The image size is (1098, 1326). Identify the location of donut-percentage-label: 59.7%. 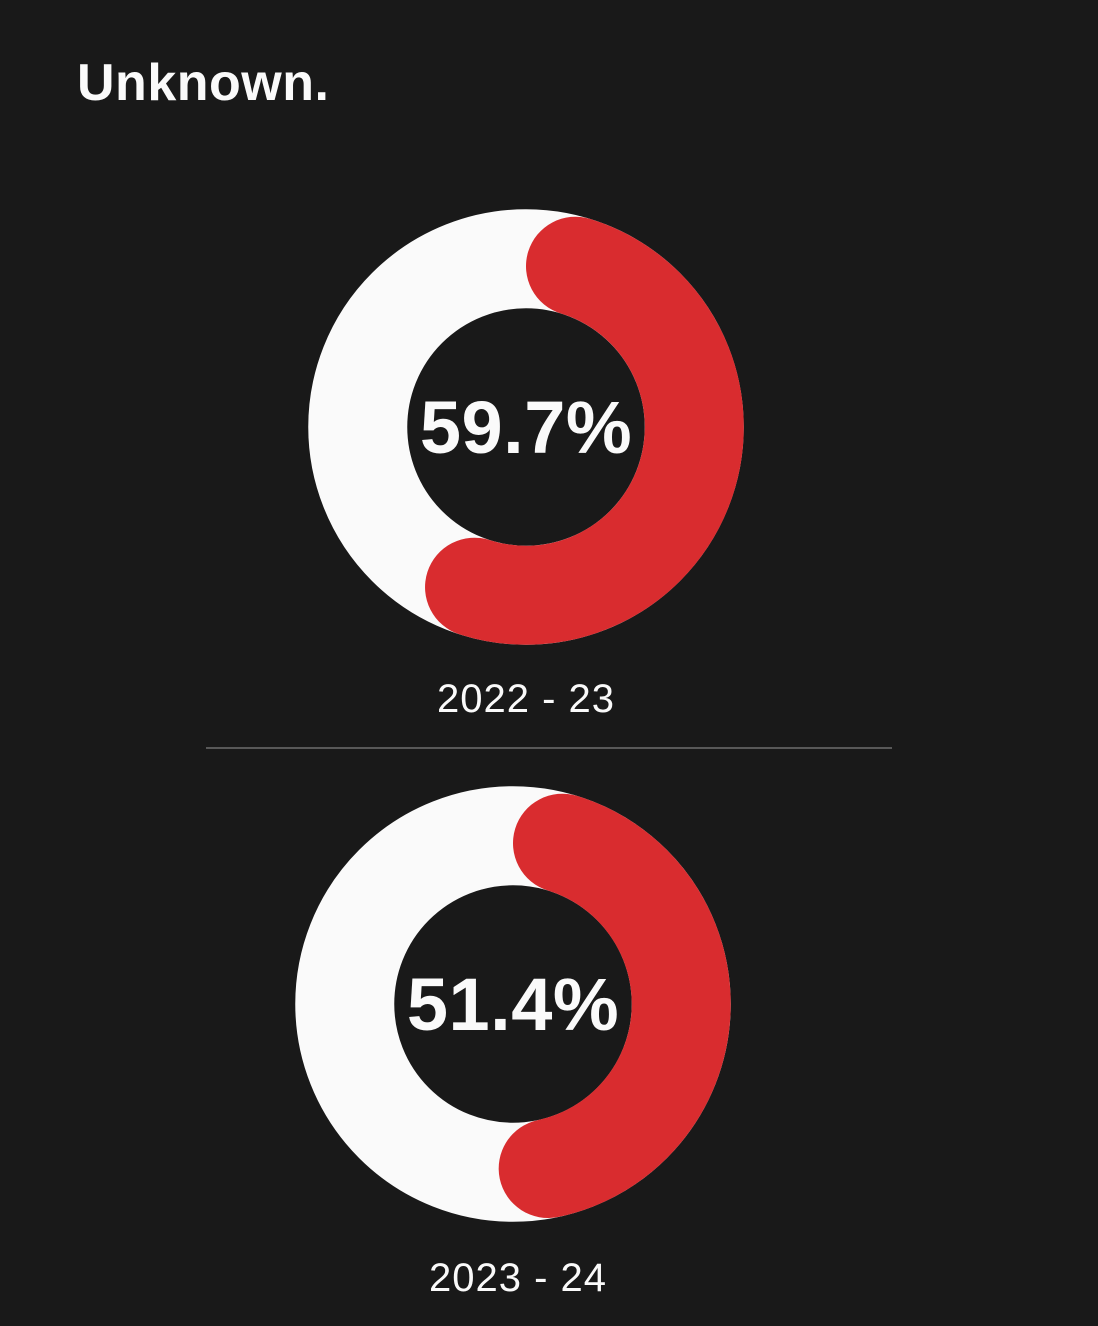
(526, 427).